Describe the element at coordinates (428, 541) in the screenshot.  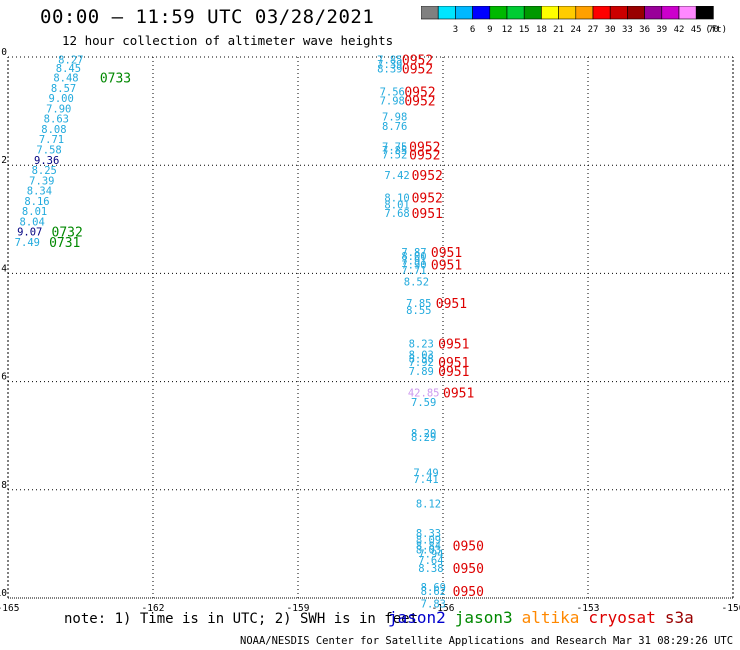
I see `swh-value-label: 8.09` at that location.